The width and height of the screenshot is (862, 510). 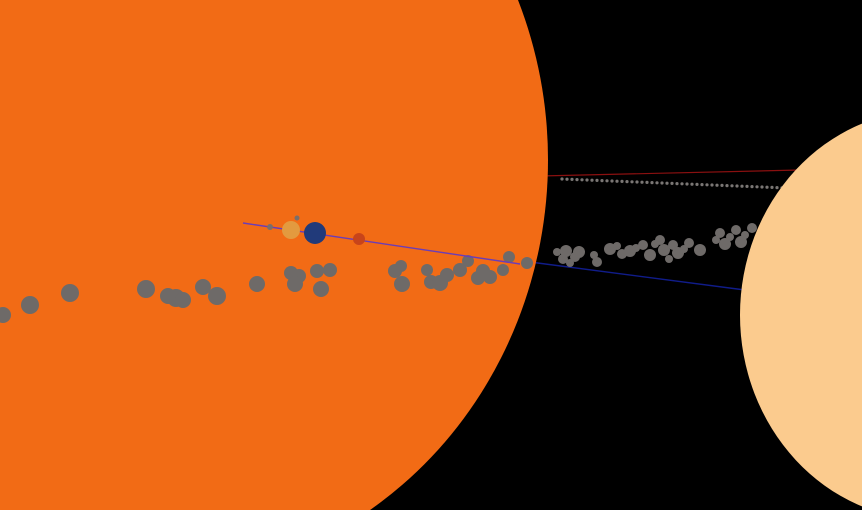 What do you see at coordinates (637, 276) in the screenshot?
I see `blue-orbit-line` at bounding box center [637, 276].